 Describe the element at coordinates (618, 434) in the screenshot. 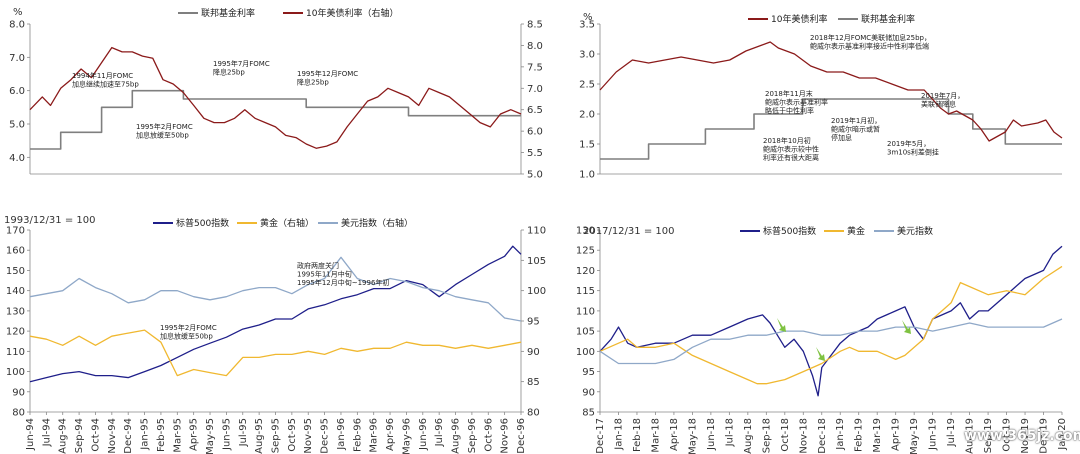

I see `x-tick-label: Jan-18` at that location.